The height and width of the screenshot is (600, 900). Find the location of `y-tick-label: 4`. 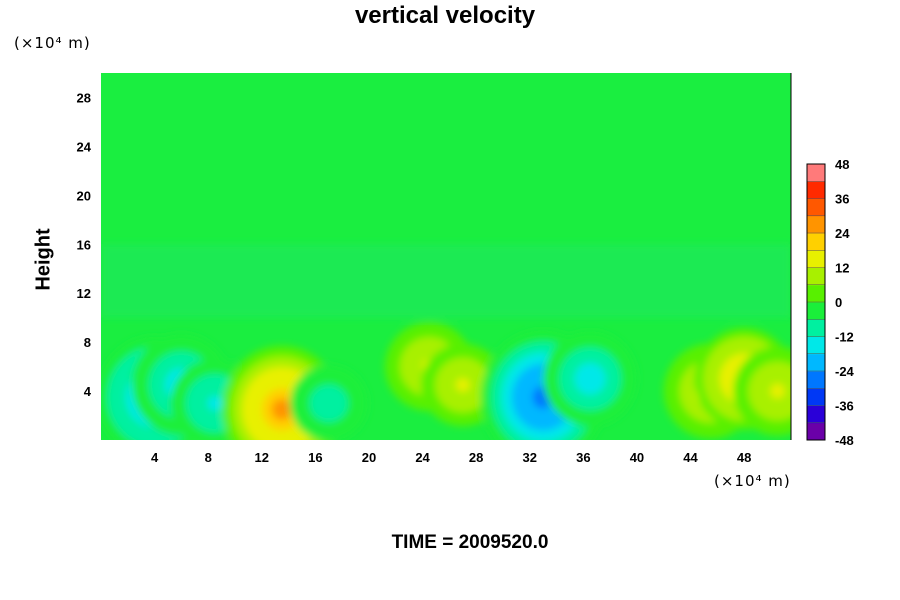

y-tick-label: 4 is located at coordinates (88, 391).